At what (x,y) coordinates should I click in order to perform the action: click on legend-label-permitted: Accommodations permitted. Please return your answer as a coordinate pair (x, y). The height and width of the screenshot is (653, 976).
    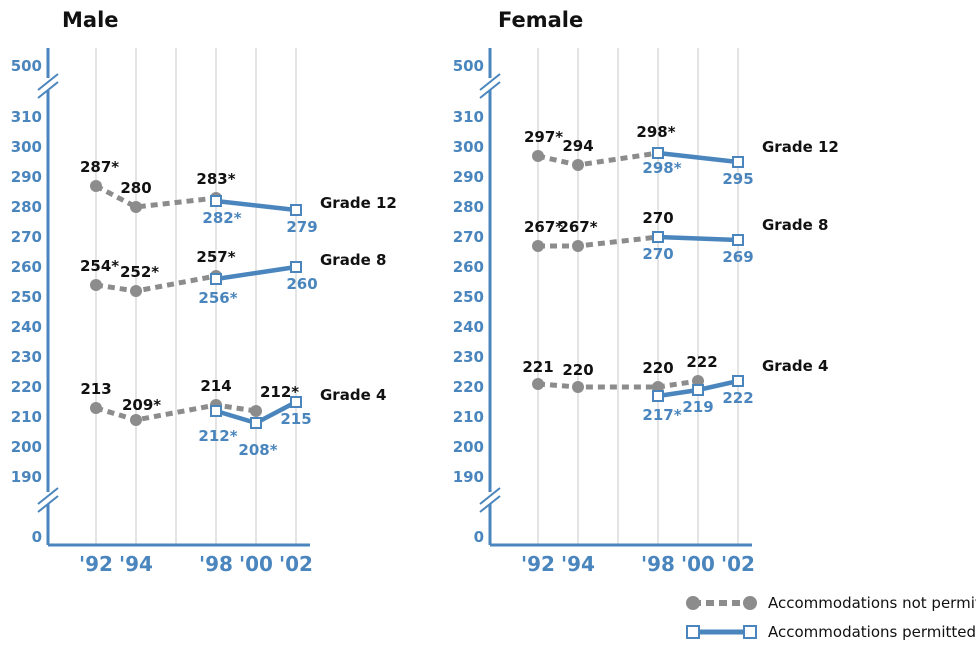
    Looking at the image, I should click on (872, 632).